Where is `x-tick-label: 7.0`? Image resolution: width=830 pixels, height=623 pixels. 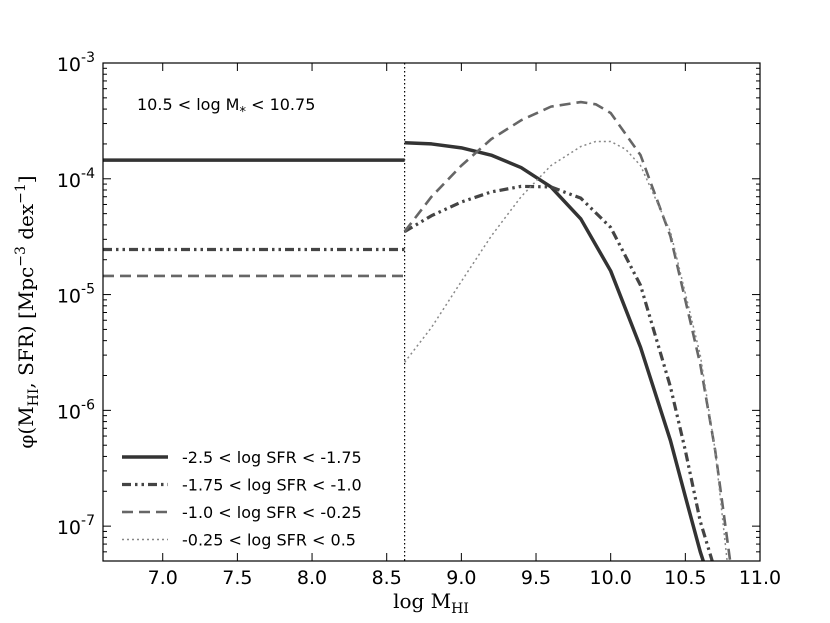 x-tick-label: 7.0 is located at coordinates (163, 578).